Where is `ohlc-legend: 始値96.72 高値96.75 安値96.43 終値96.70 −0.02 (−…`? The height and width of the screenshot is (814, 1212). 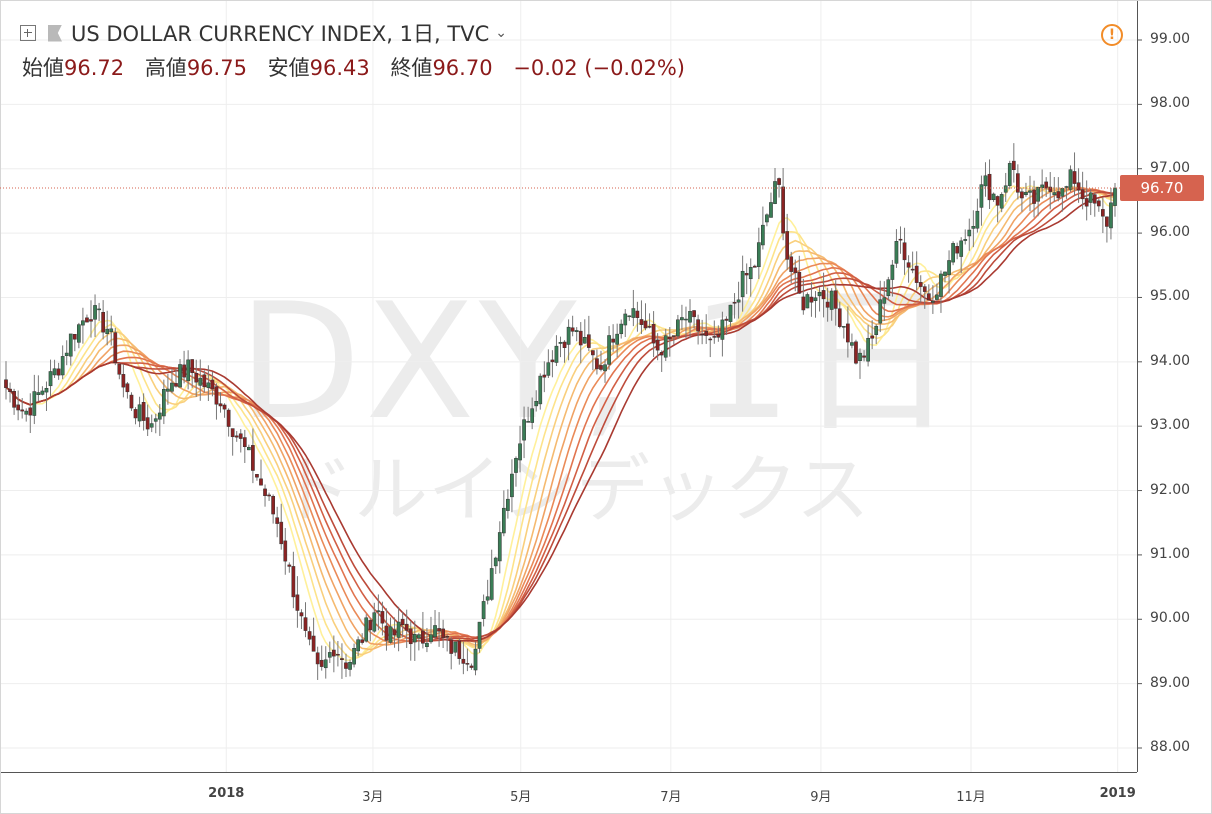 ohlc-legend: 始値96.72 高値96.75 安値96.43 終値96.70 −0.02 (−… is located at coordinates (353, 67).